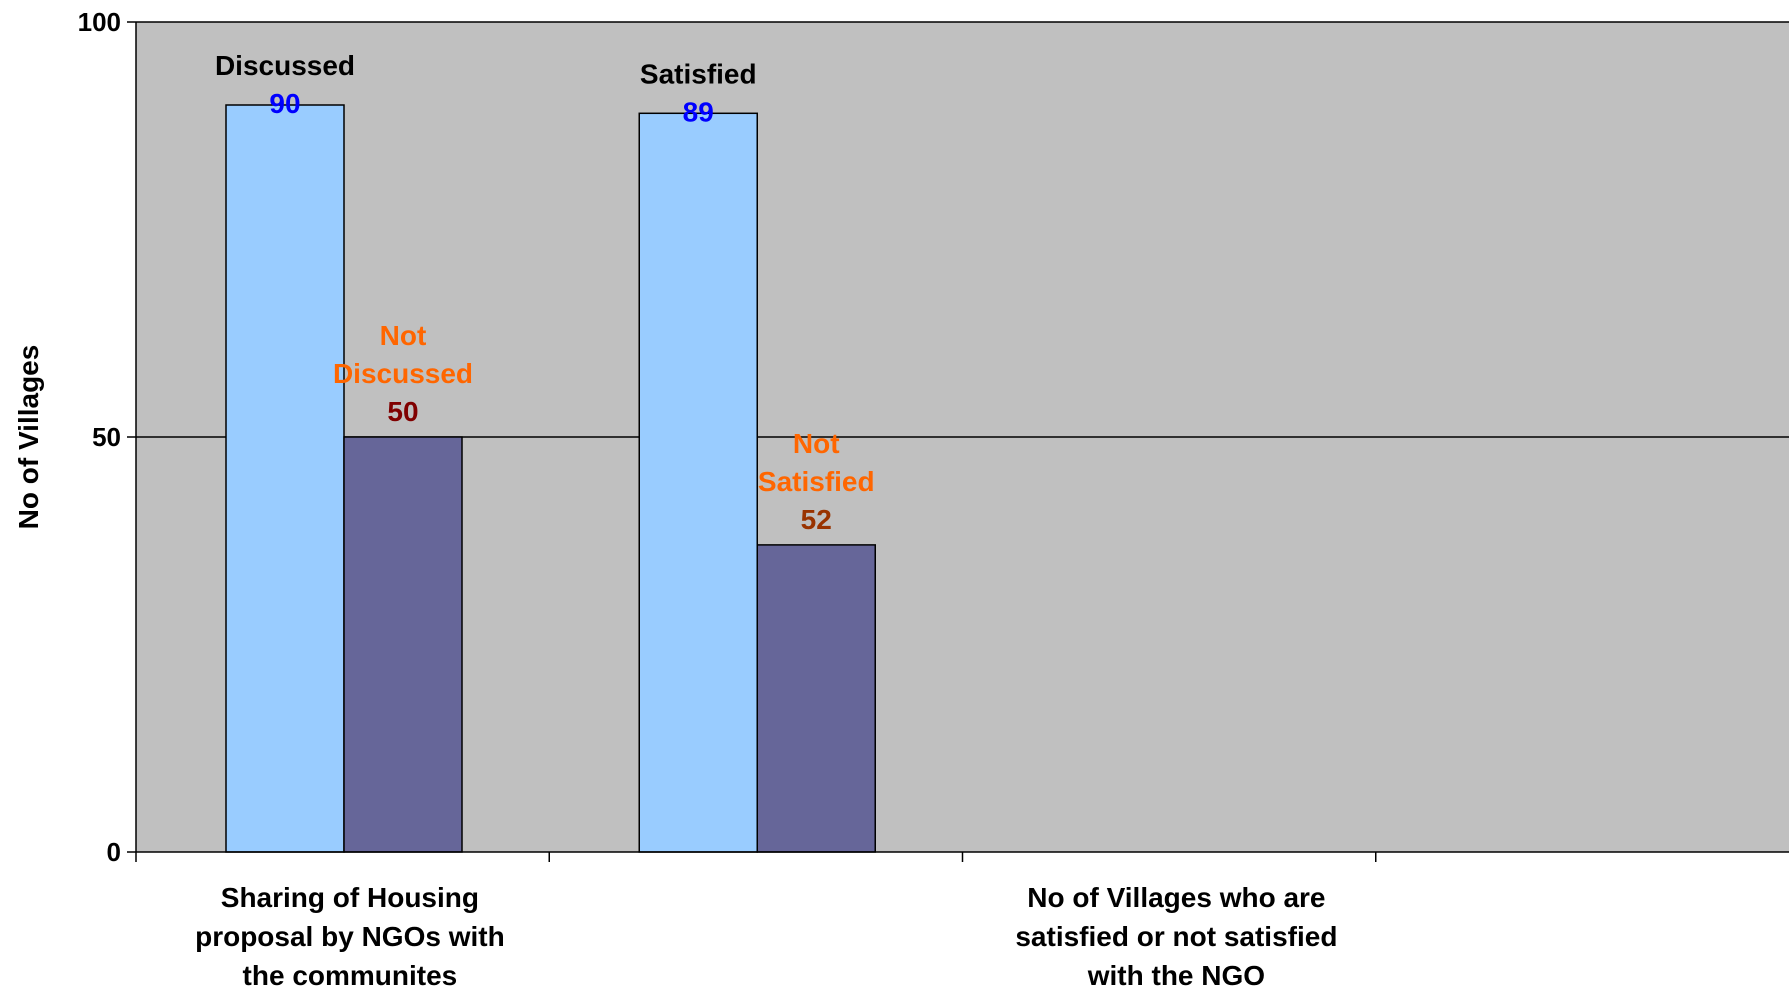 This screenshot has height=993, width=1789. What do you see at coordinates (28, 437) in the screenshot?
I see `y-axis-title: No of Villages` at bounding box center [28, 437].